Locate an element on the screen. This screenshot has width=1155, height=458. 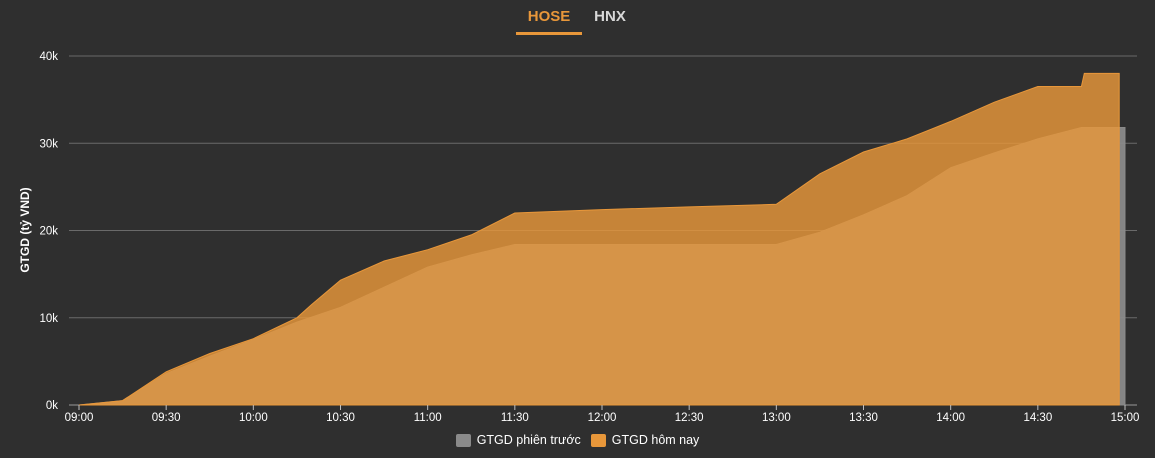
legend-swatch-previous is located at coordinates (463, 440).